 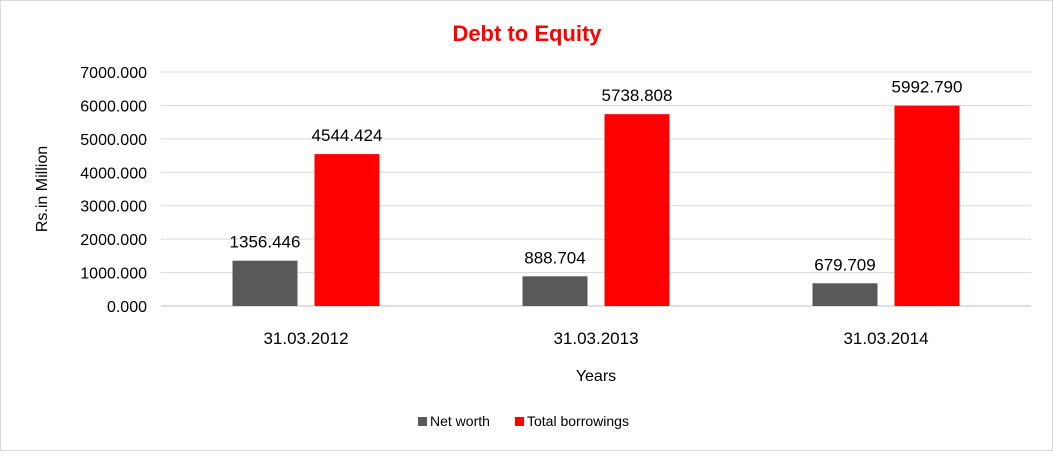 I want to click on y-tick-label: 1000.000, so click(x=113, y=274).